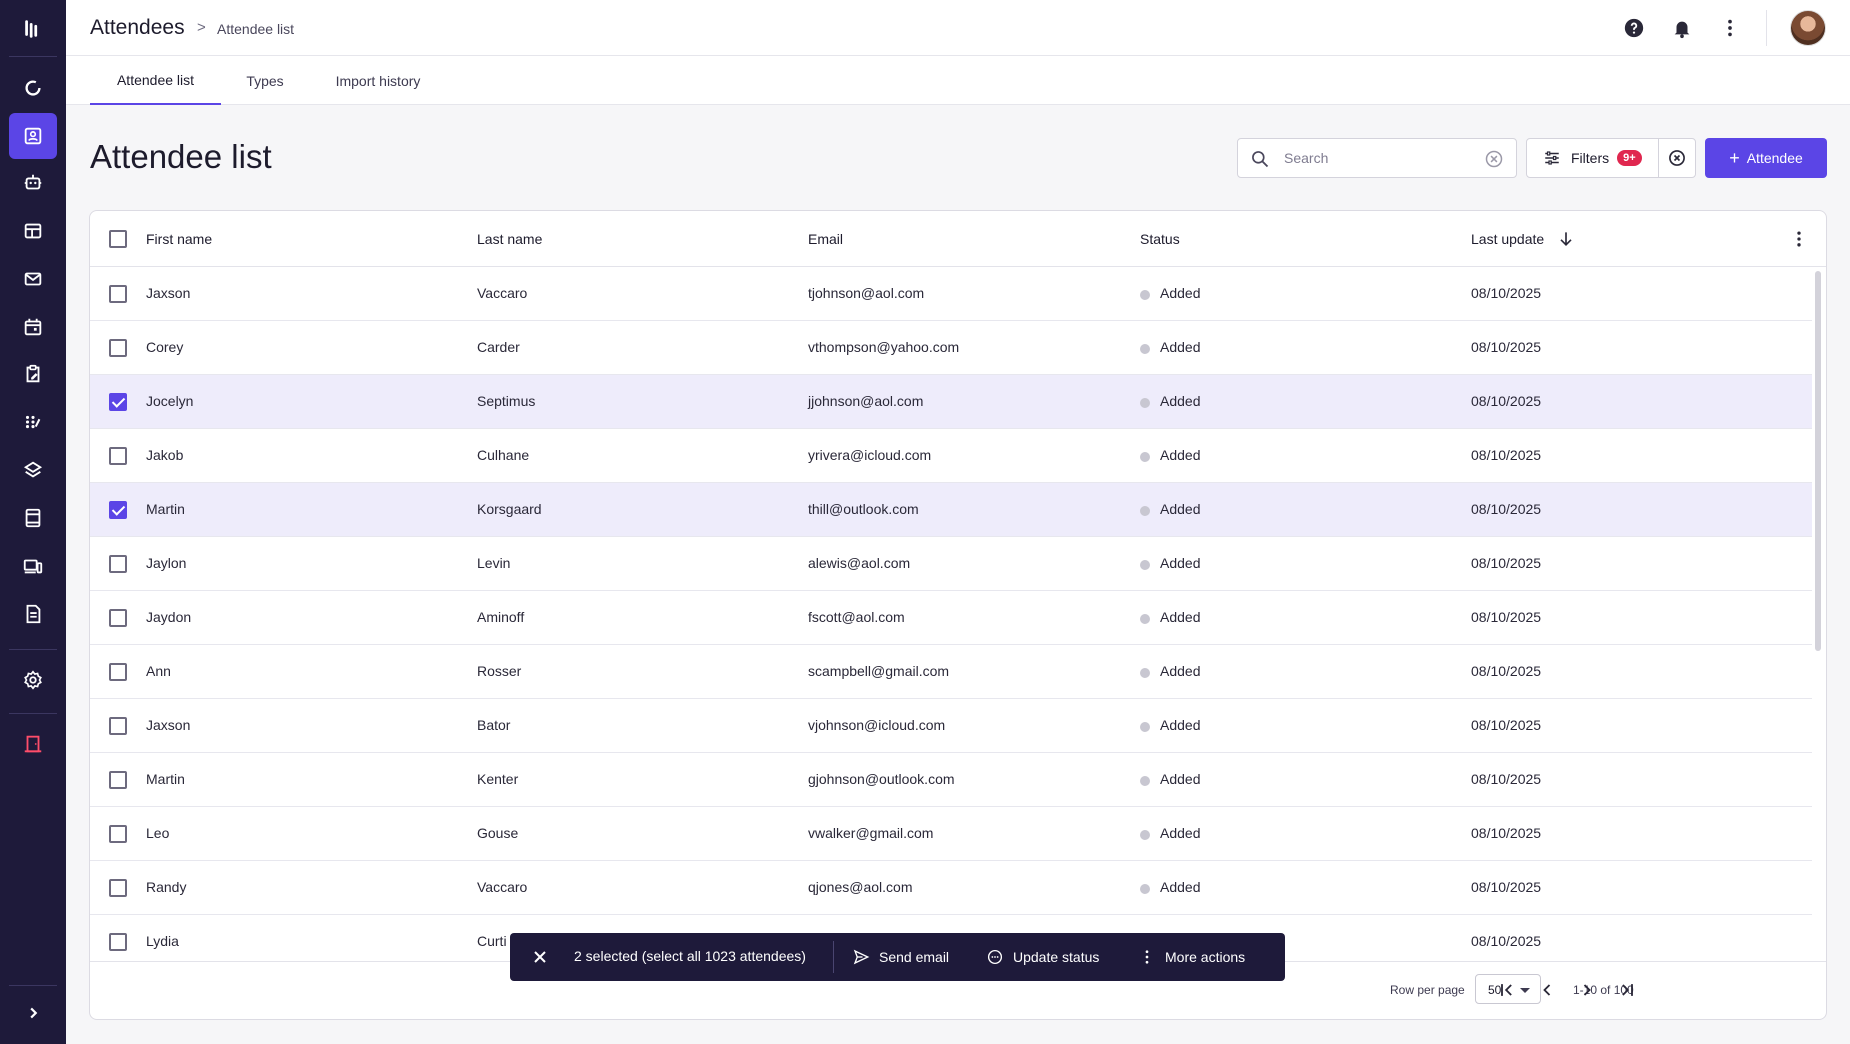 The width and height of the screenshot is (1850, 1044). I want to click on search-input, so click(1374, 158).